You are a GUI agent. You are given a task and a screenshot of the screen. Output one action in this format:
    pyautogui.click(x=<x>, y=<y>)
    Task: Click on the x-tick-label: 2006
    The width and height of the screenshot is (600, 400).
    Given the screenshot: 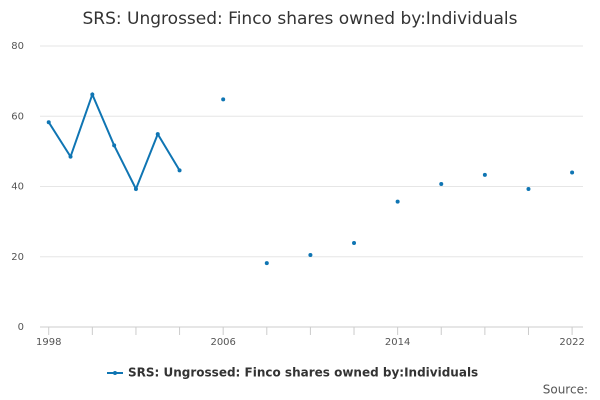 What is the action you would take?
    pyautogui.click(x=222, y=342)
    